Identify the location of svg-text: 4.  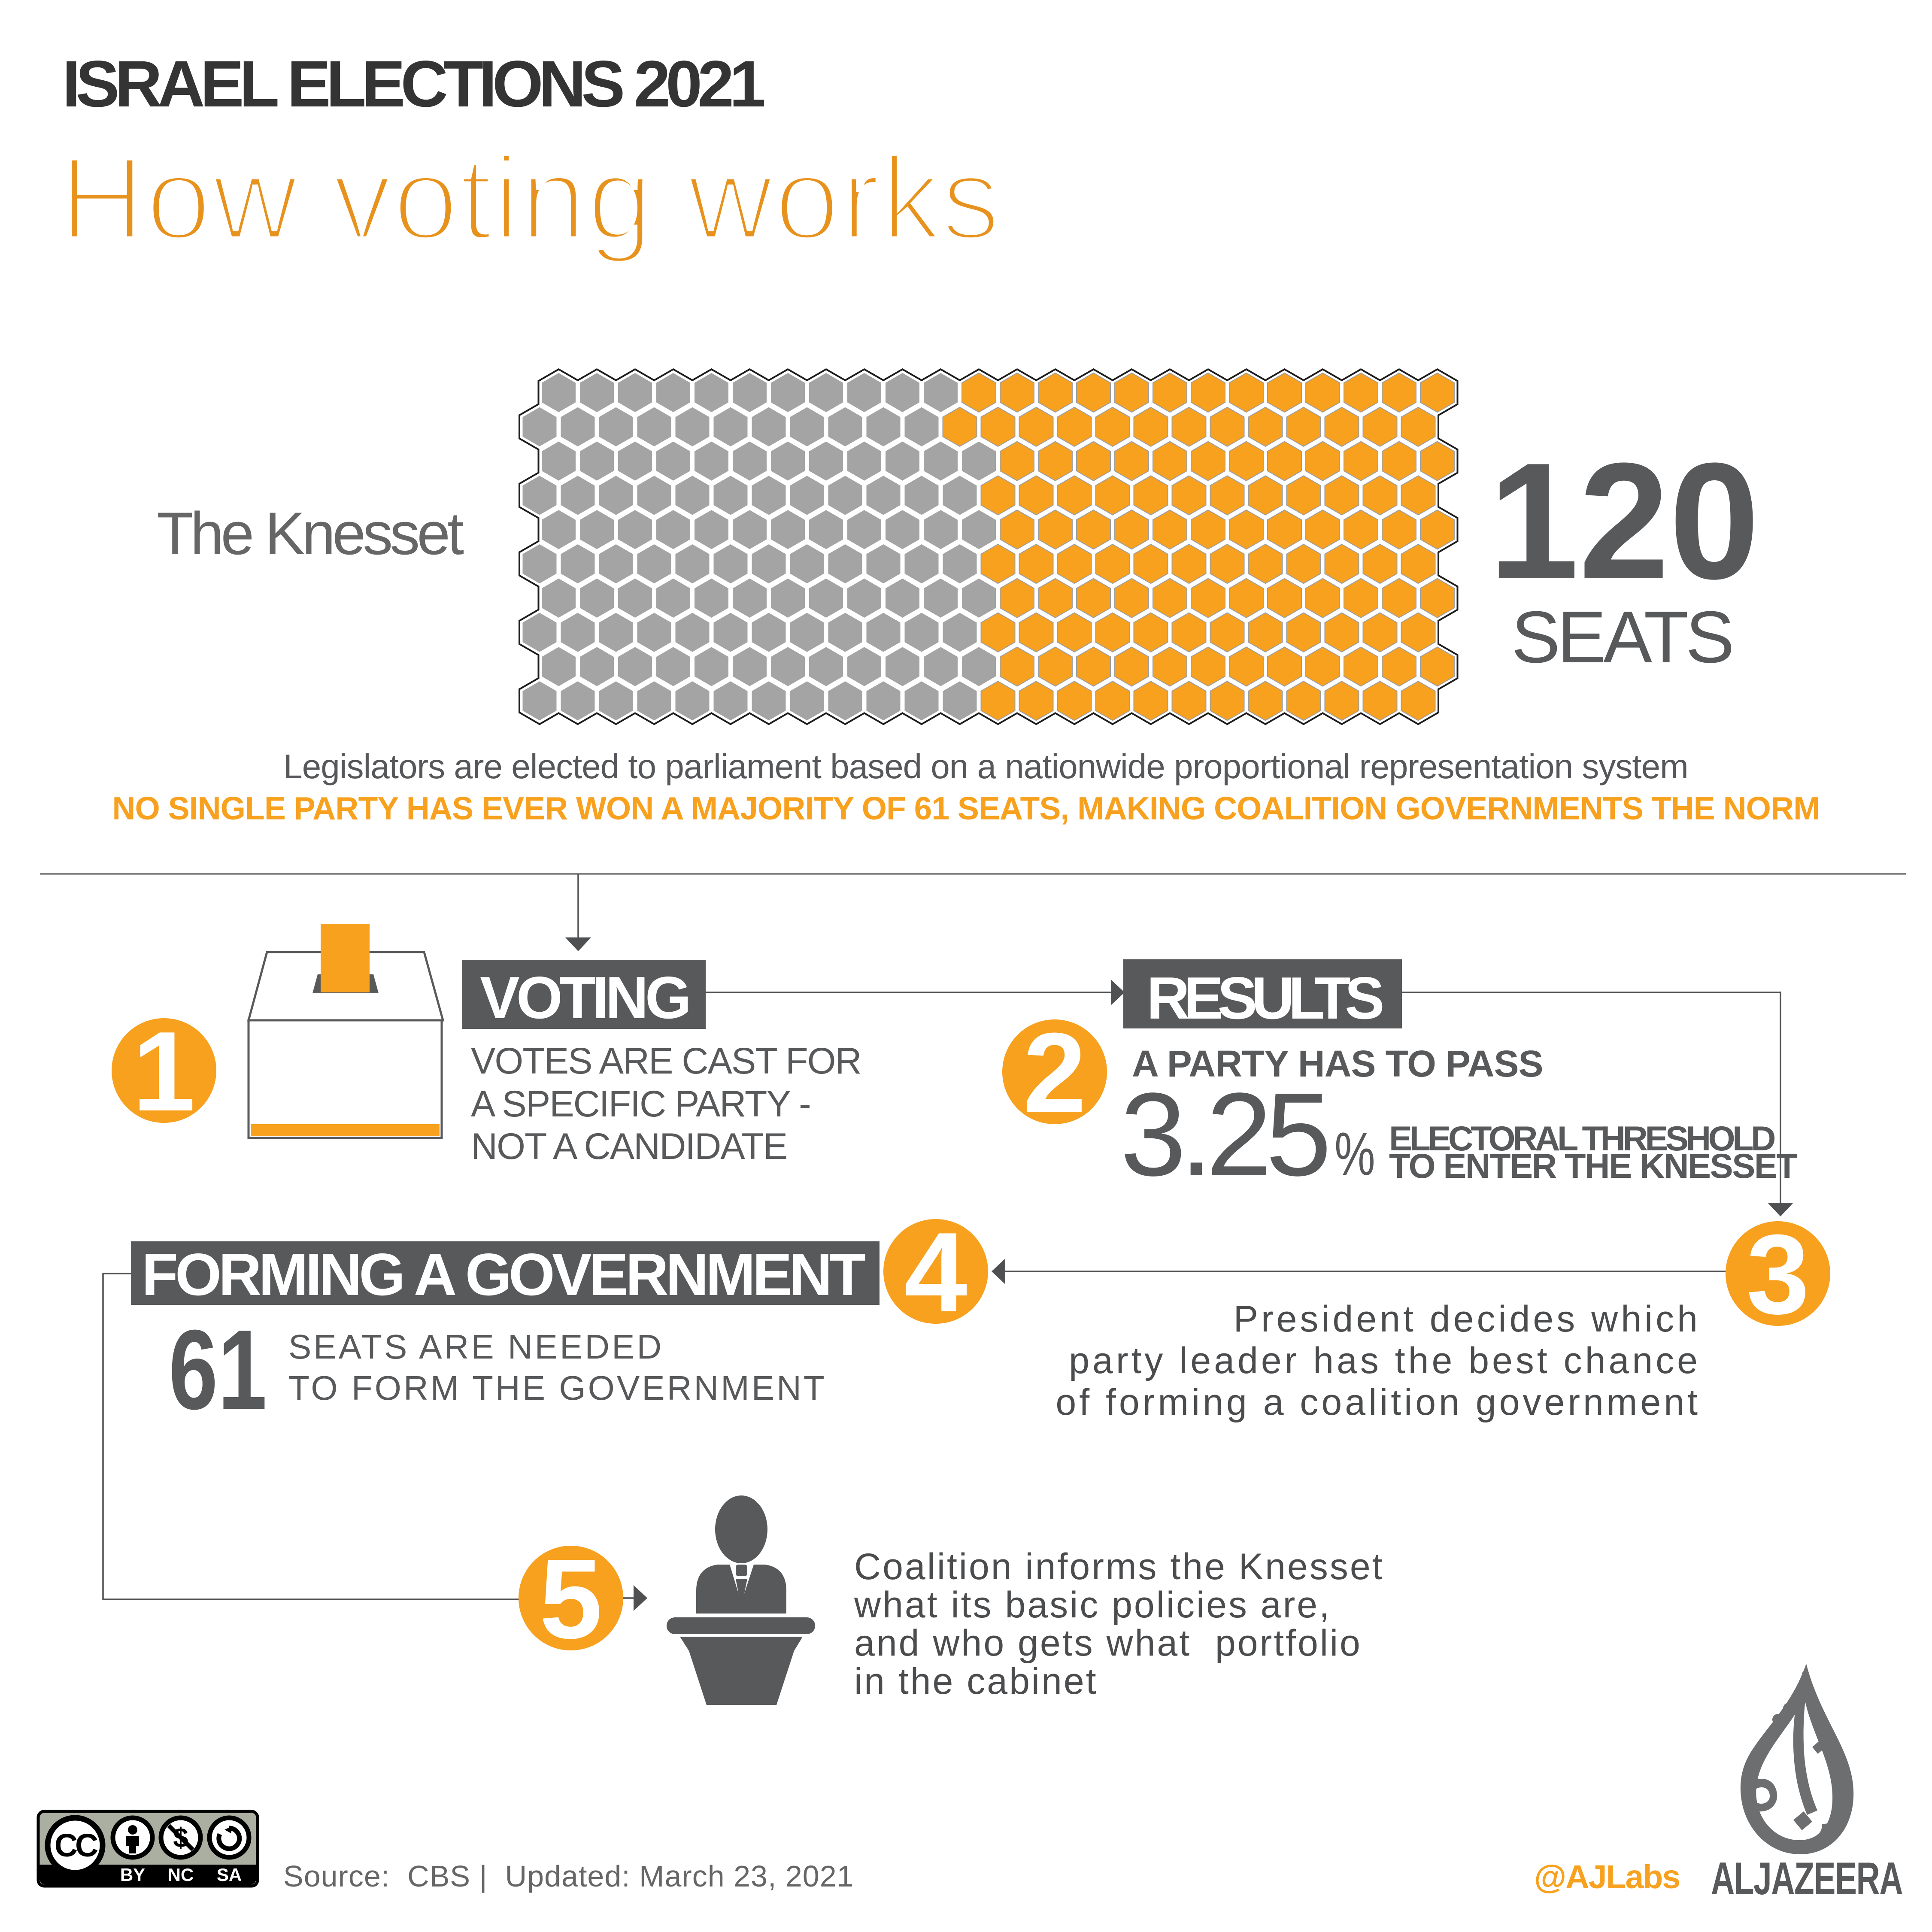
(936, 1272).